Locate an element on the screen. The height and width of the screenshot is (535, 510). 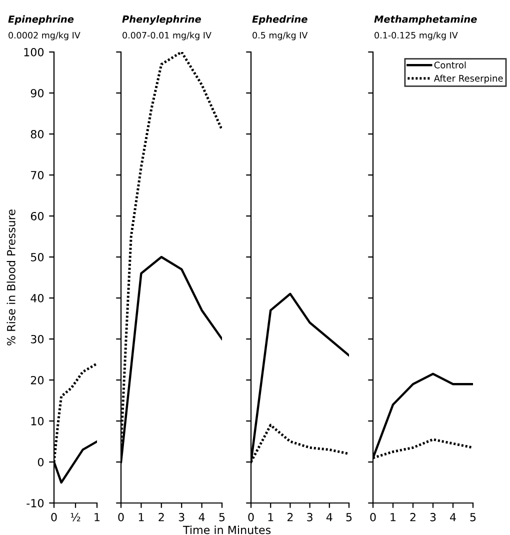
y-tick-label: 30 is located at coordinates (37, 339).